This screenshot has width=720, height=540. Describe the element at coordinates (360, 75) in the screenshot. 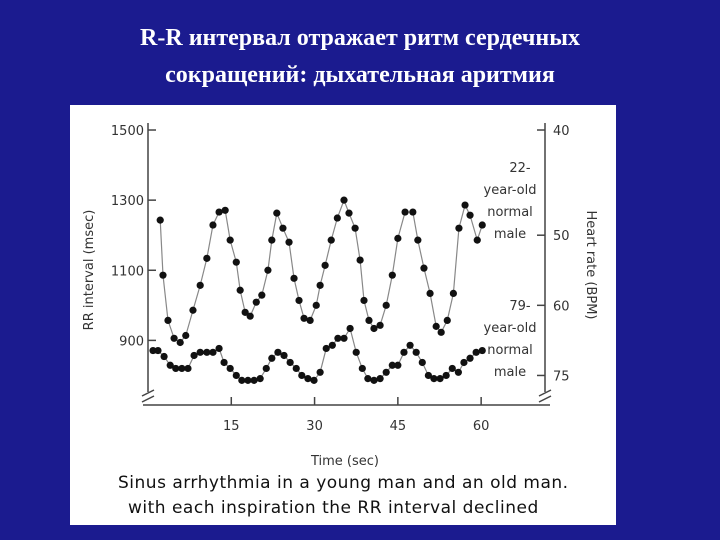

I see `slide-title: сокращений: дыхательная аритмия` at that location.